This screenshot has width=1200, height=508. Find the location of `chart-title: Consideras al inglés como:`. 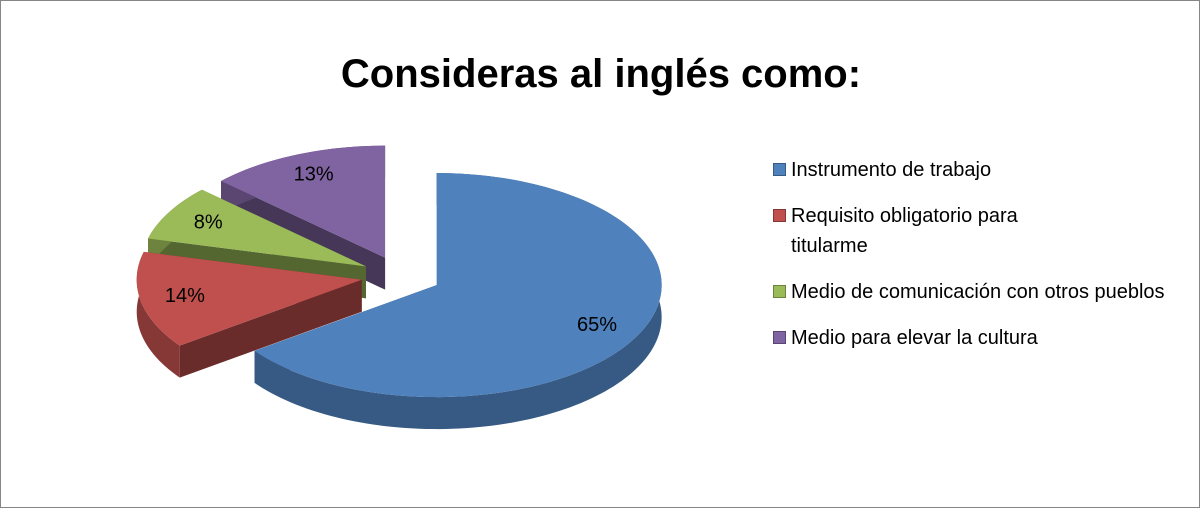

chart-title: Consideras al inglés como: is located at coordinates (601, 74).